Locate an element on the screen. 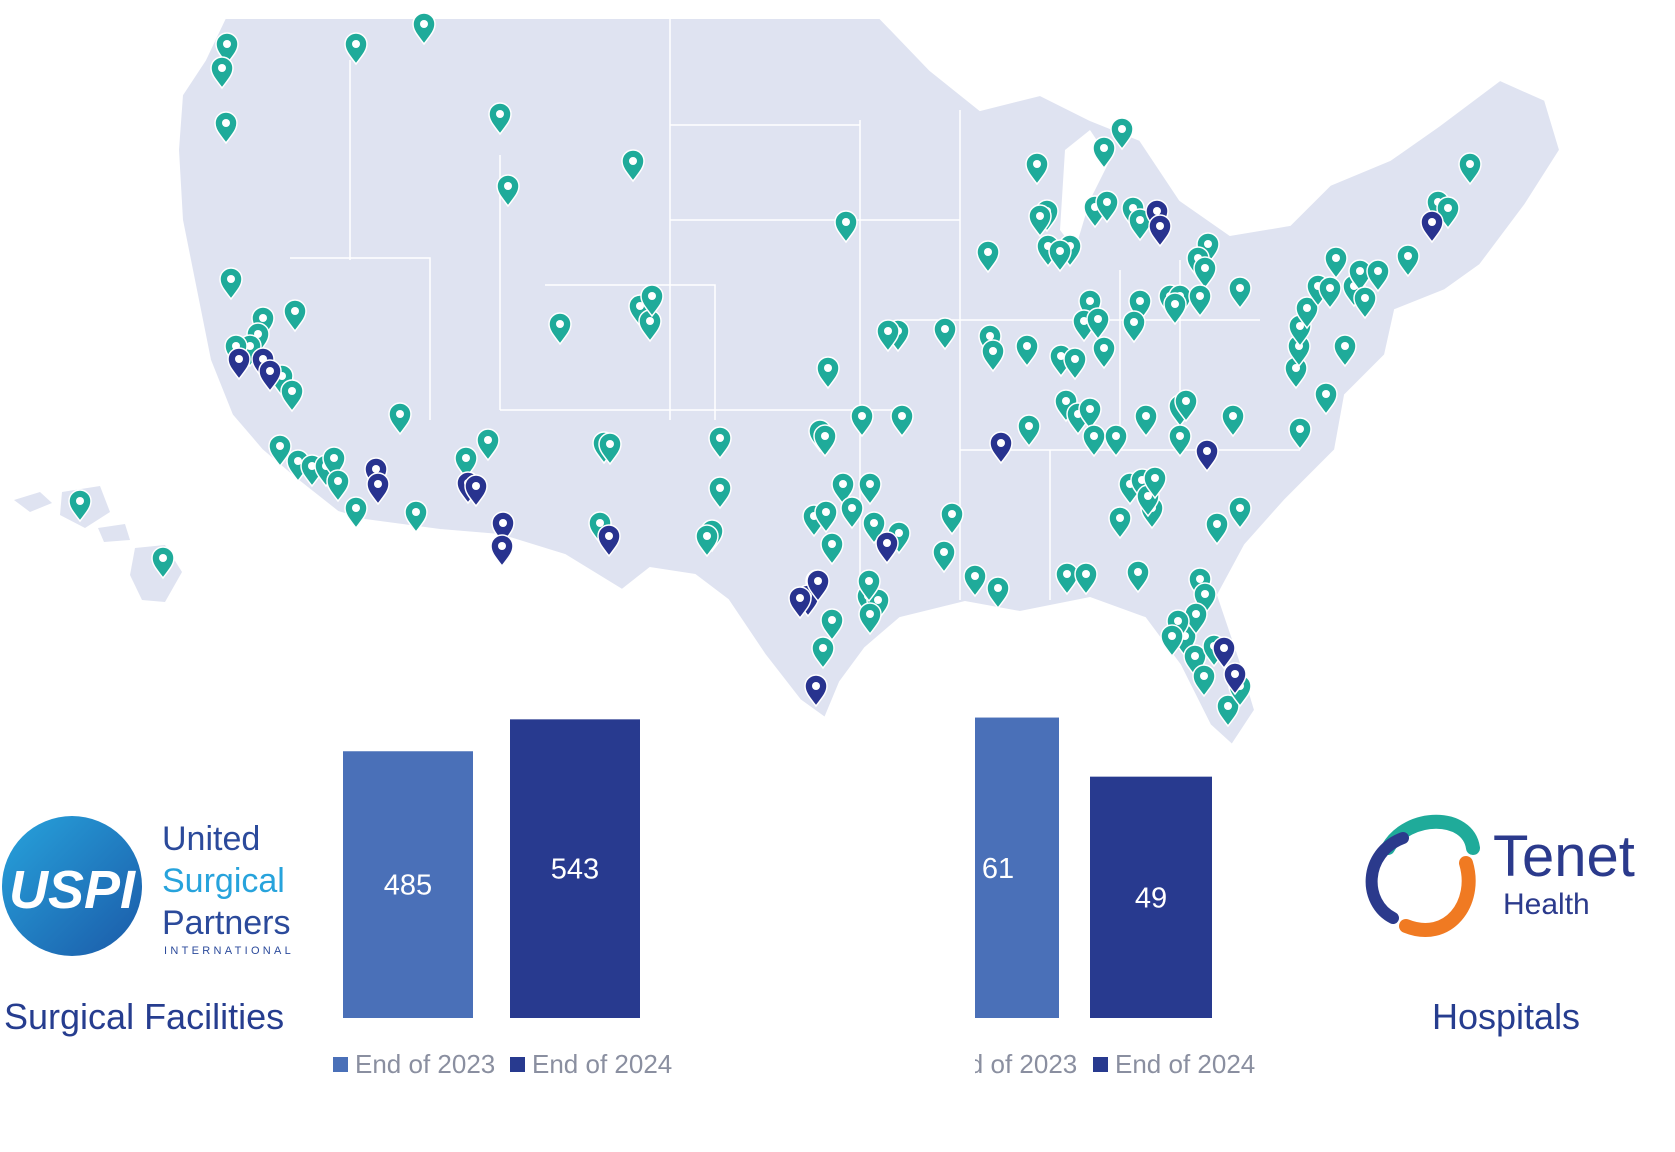 This screenshot has width=1675, height=1152. hospitals-caption: Hospitals is located at coordinates (1506, 1016).